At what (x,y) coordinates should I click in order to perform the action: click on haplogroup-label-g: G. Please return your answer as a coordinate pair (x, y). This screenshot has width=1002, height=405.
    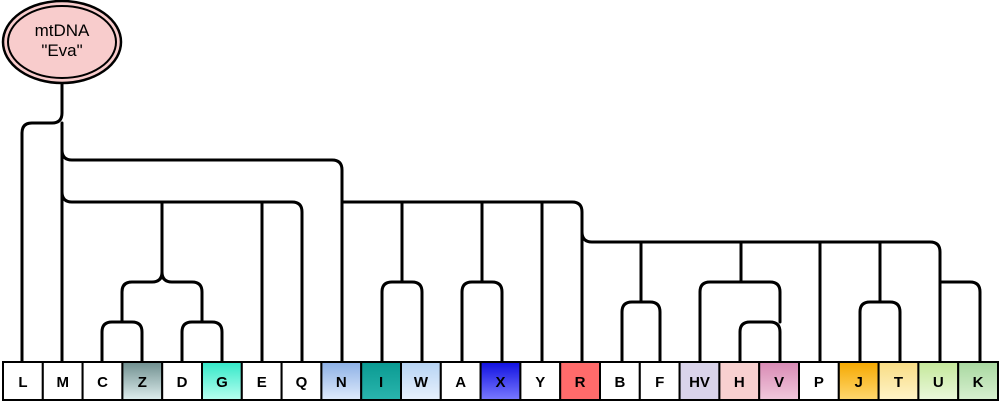
    Looking at the image, I should click on (222, 382).